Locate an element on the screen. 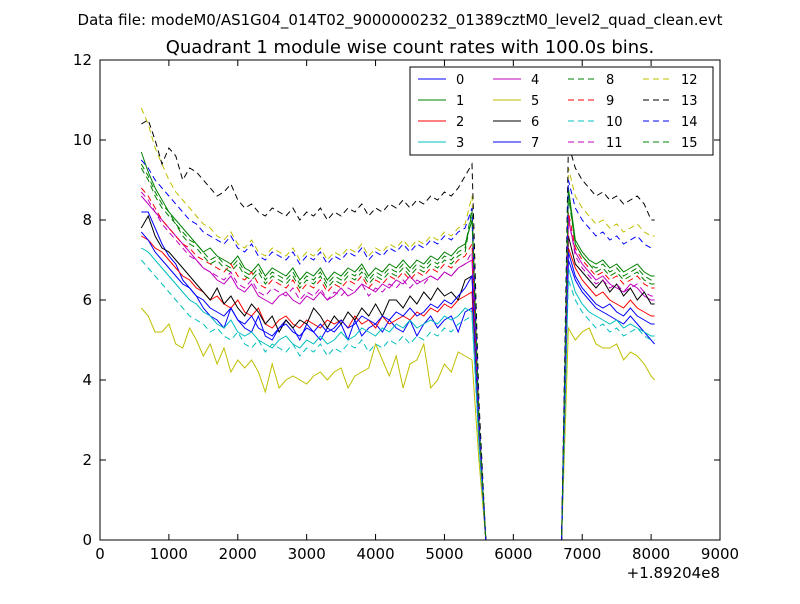  legend-label-2: 2 is located at coordinates (460, 122).